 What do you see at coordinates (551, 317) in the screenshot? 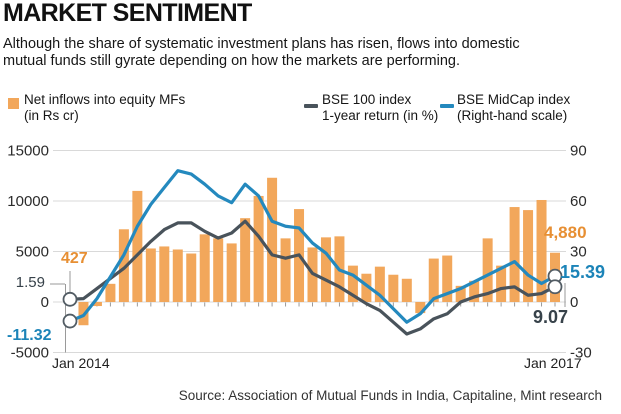
I see `annotation-bse100-end-value: 9.07` at bounding box center [551, 317].